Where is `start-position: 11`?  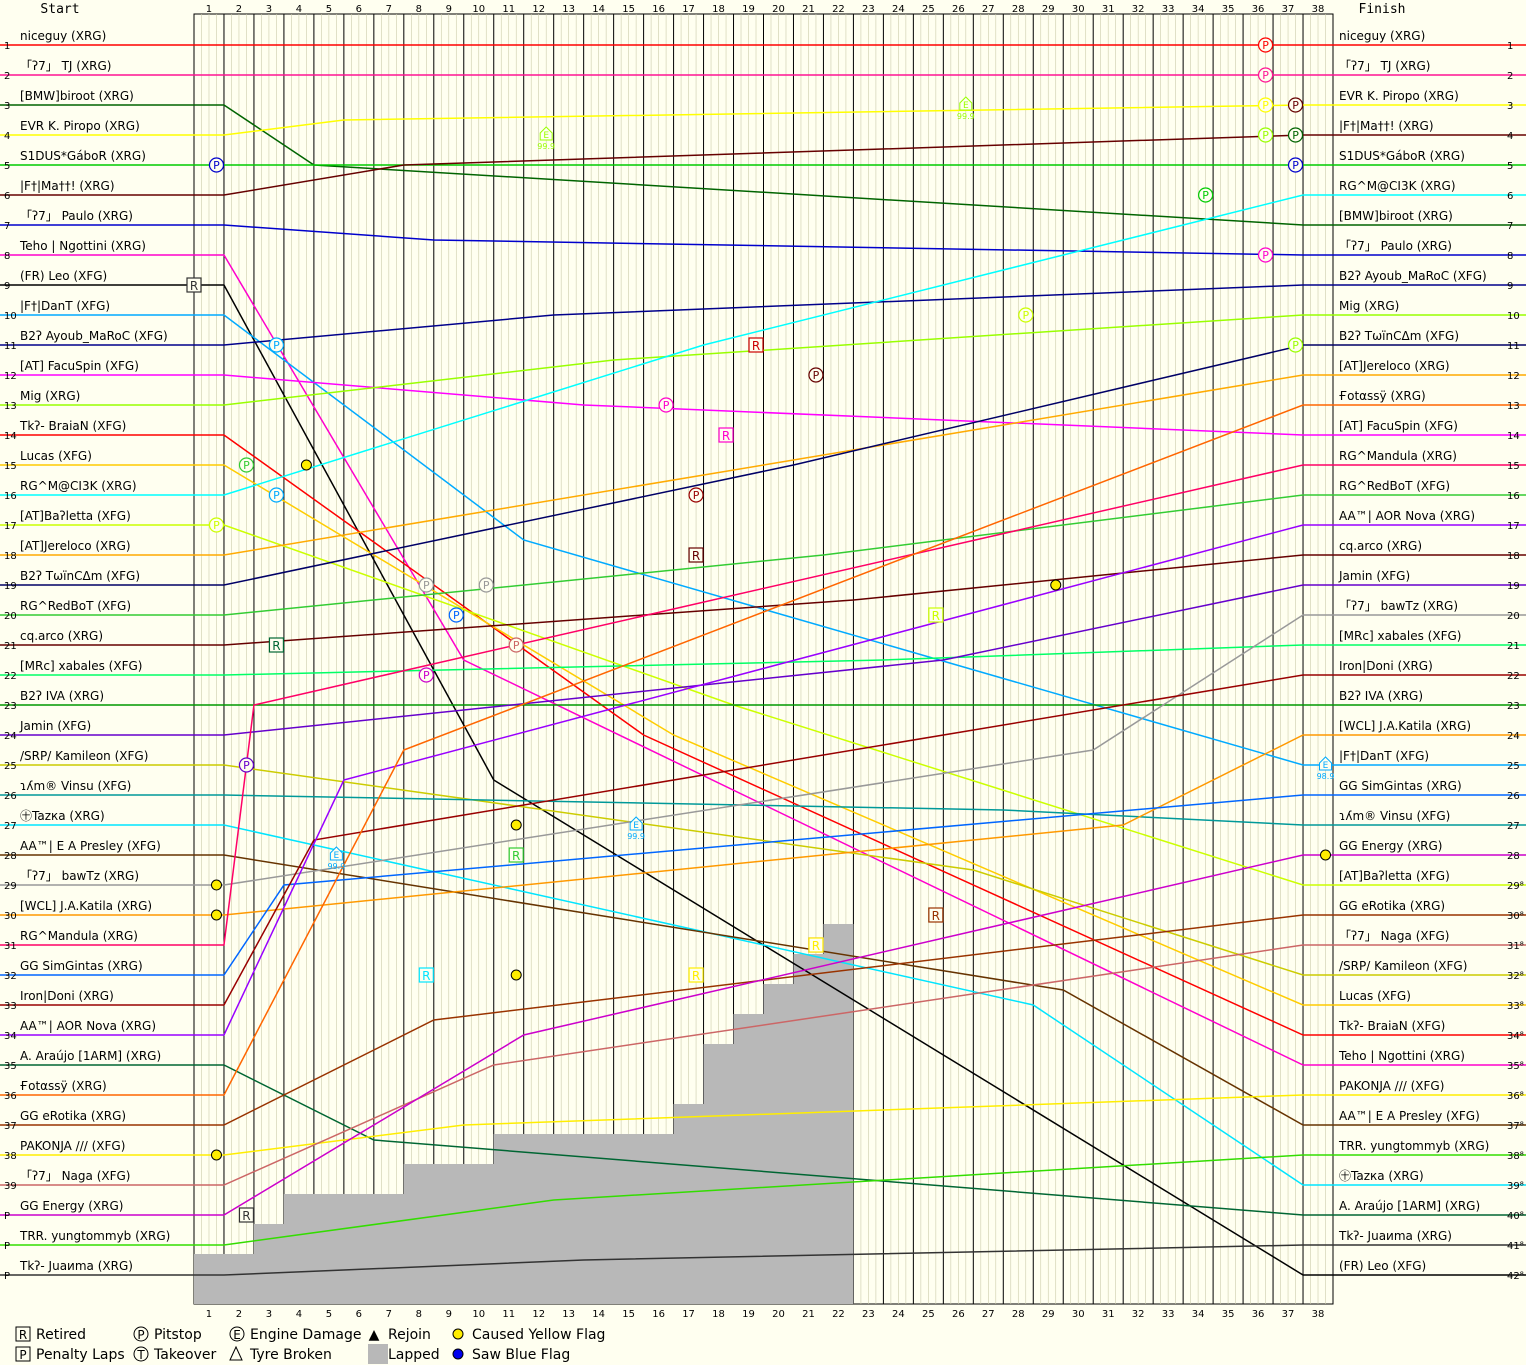
start-position: 11 is located at coordinates (10, 346).